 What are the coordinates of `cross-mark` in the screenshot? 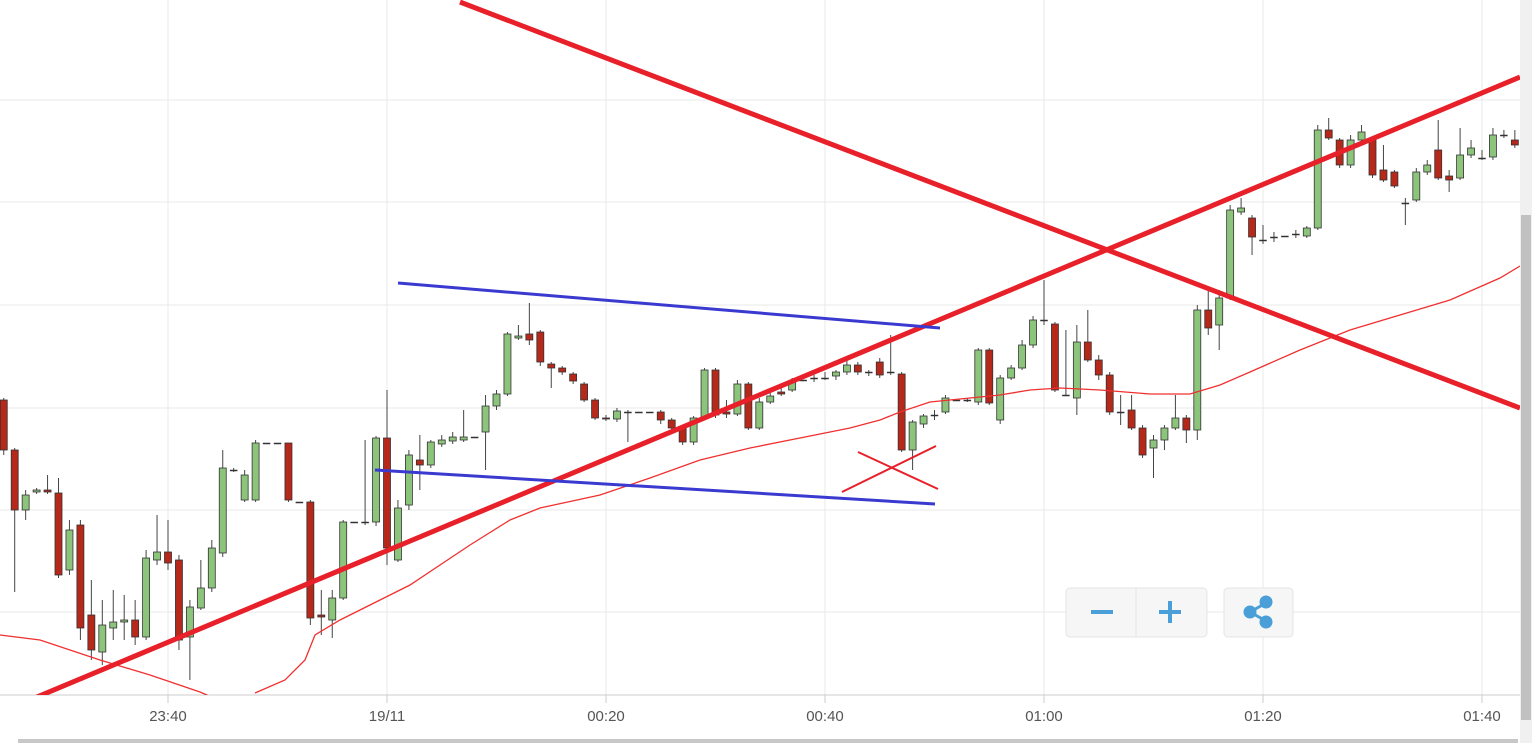 It's located at (898, 470).